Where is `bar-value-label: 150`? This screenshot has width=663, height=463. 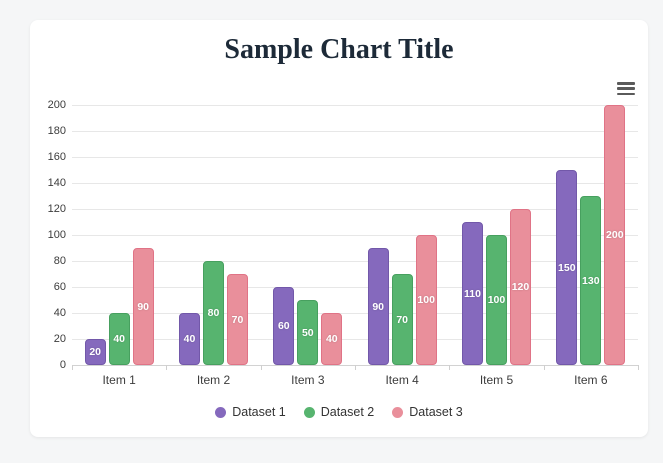 bar-value-label: 150 is located at coordinates (567, 267).